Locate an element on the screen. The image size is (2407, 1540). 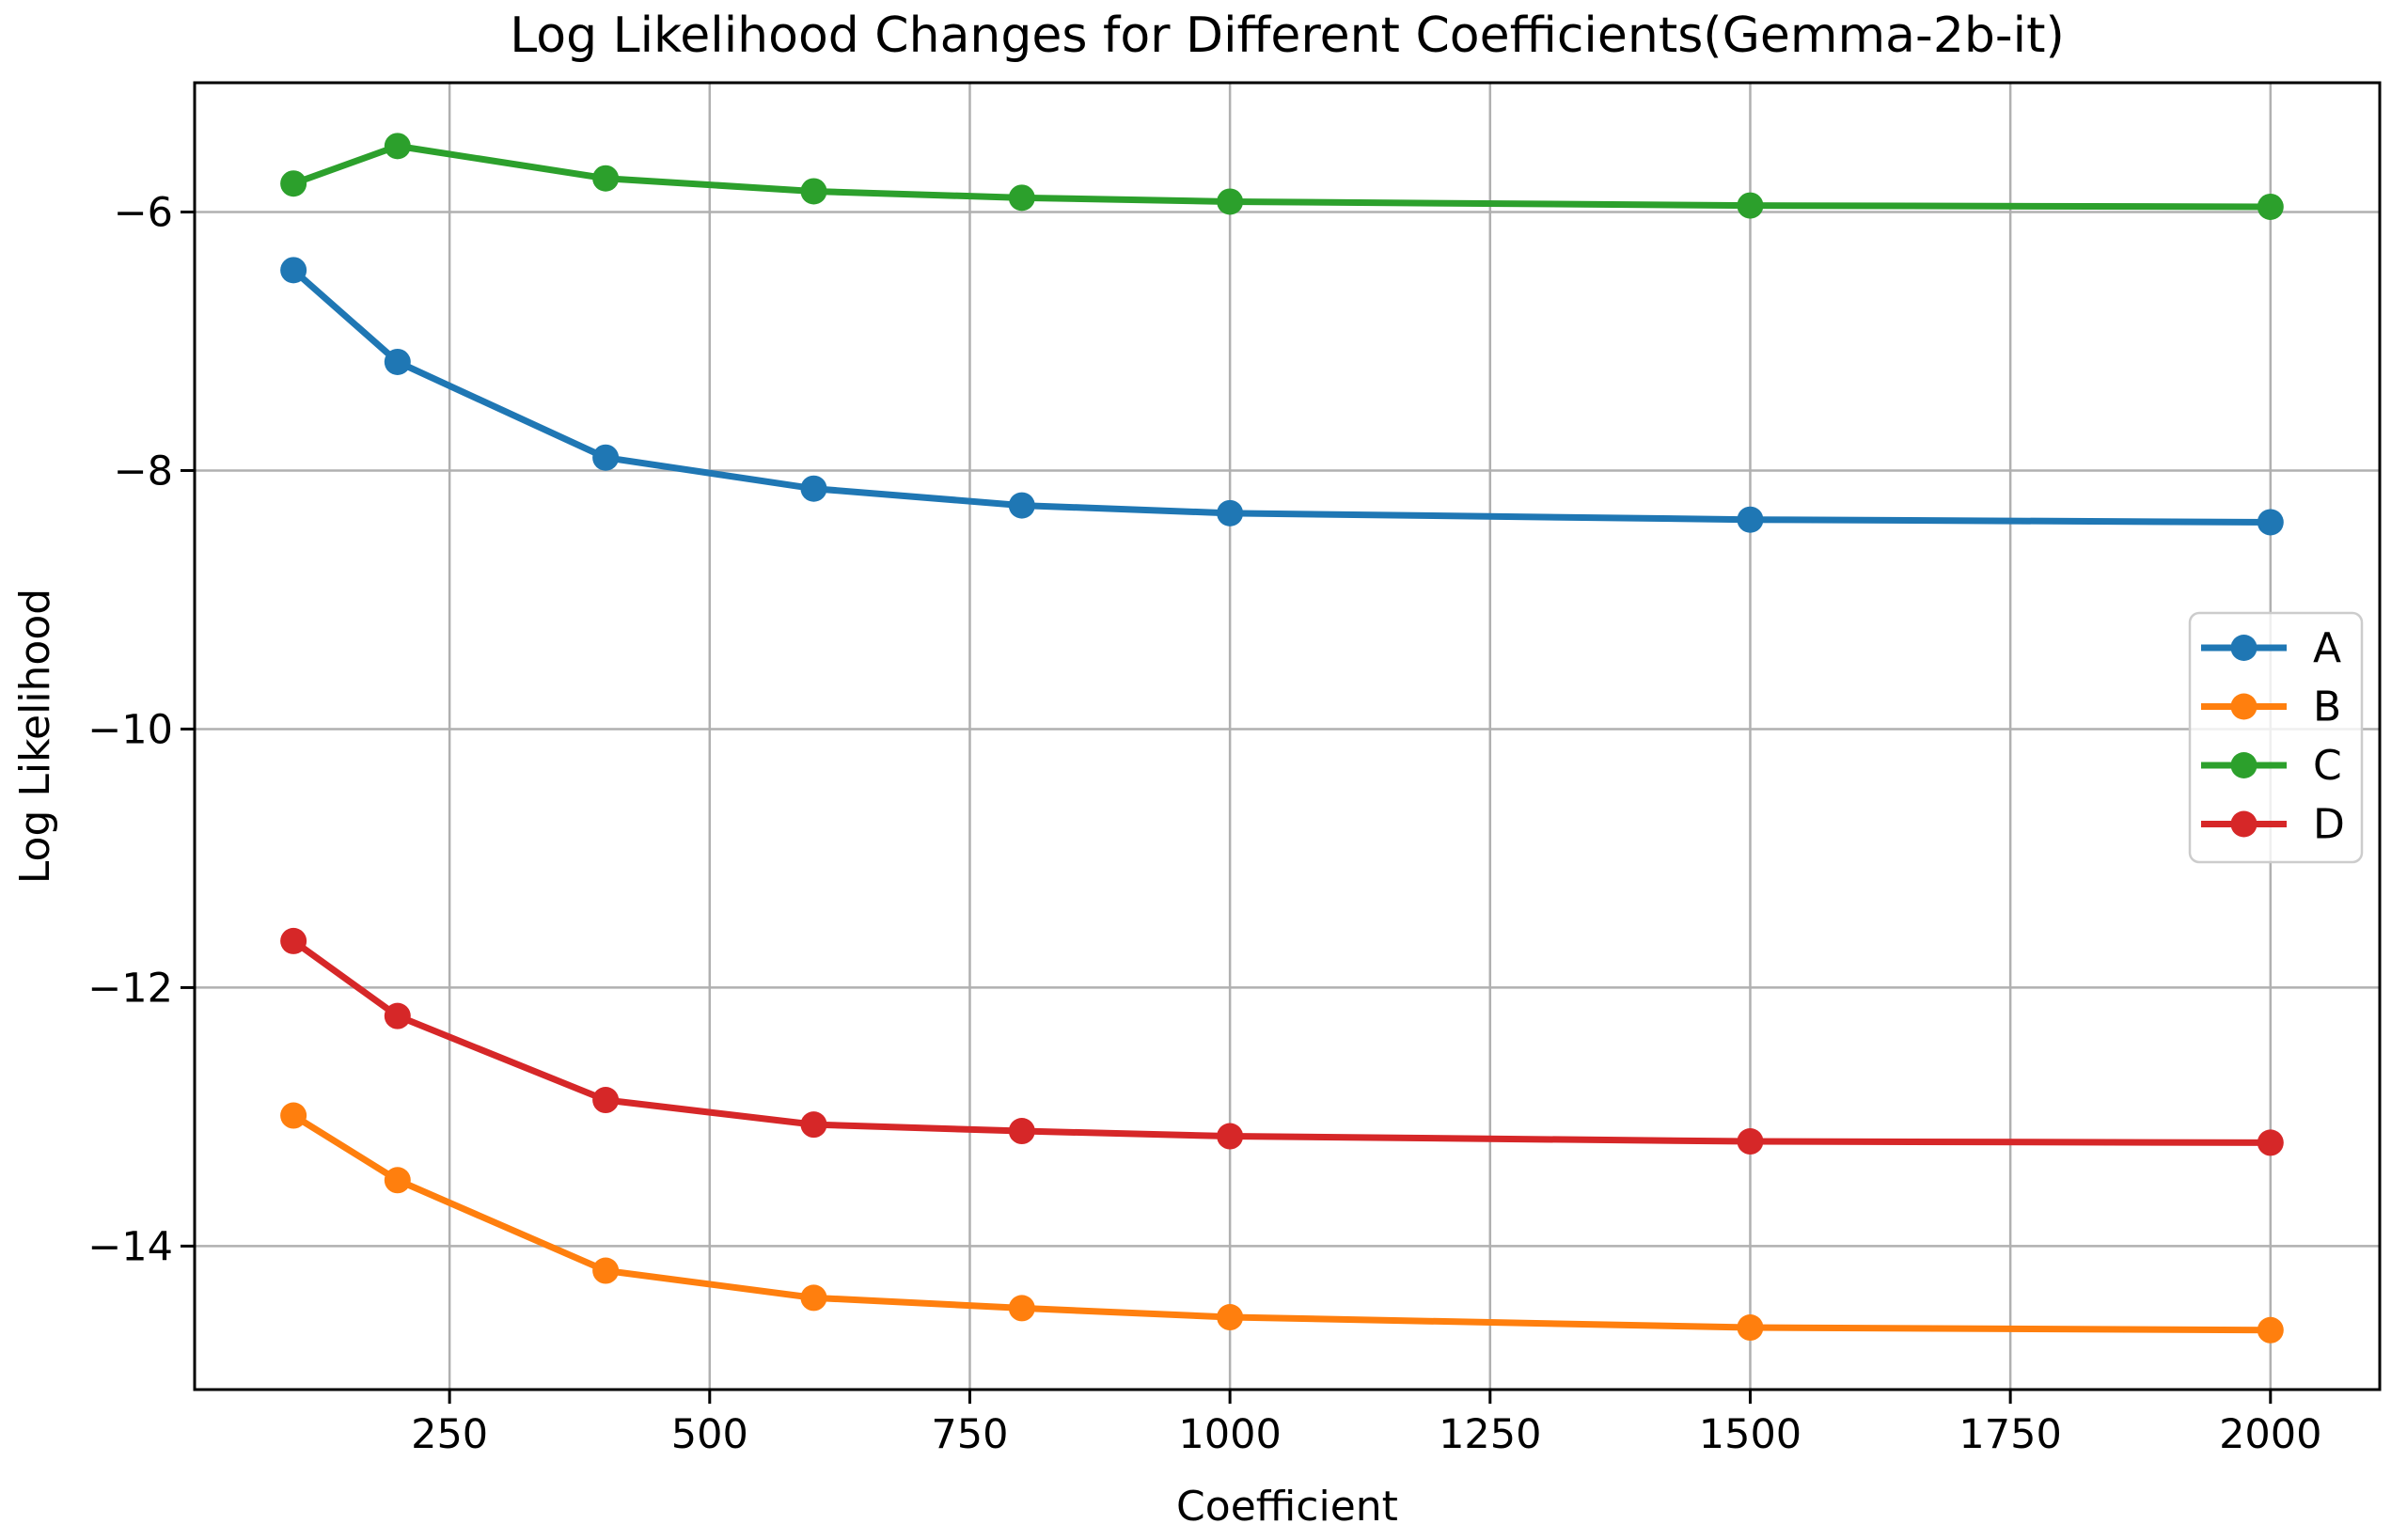
series-line-B is located at coordinates (1282, 1223).